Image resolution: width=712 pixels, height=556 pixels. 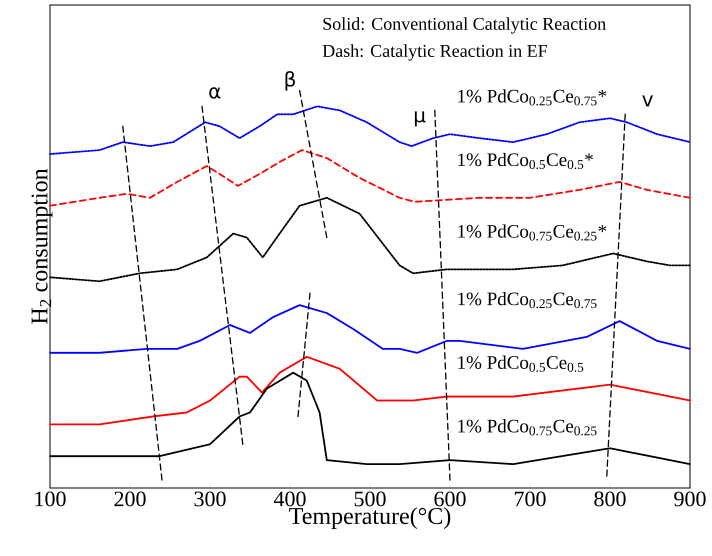 I want to click on series-label: 1% PdCo$_{0.75}$Ce$_{0.25}$, so click(x=527, y=427).